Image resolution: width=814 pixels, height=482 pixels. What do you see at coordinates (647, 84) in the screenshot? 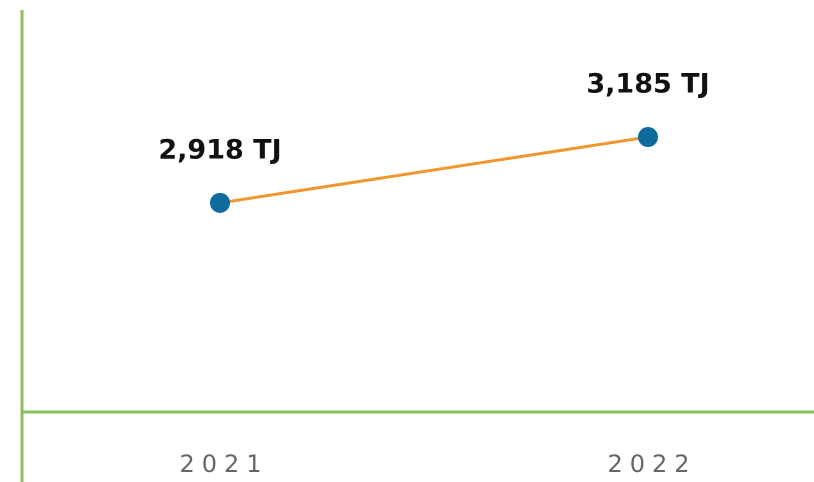
I see `value-label: 3,185 TJ` at bounding box center [647, 84].